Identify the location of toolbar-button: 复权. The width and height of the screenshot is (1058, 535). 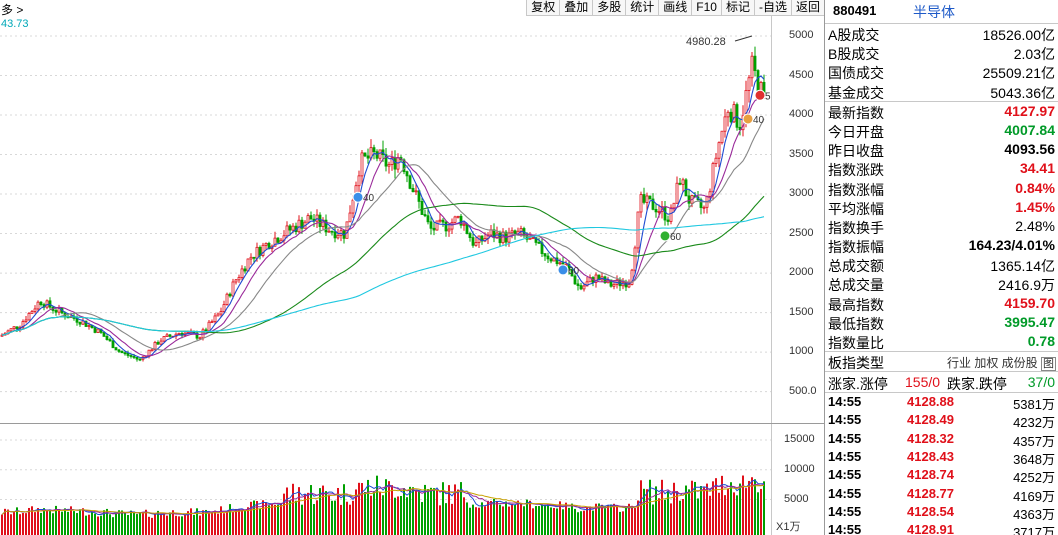
(543, 8).